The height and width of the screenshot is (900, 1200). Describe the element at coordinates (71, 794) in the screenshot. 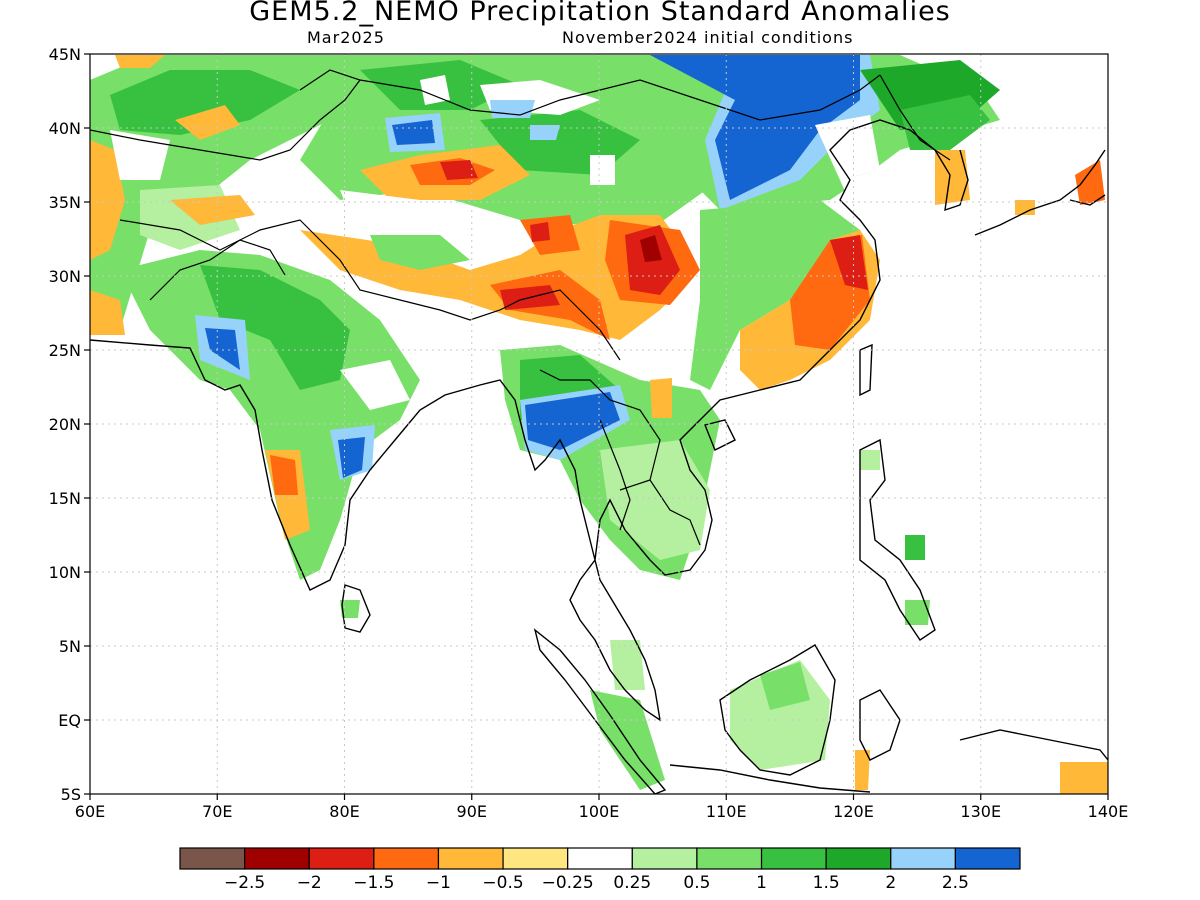

I see `lat-tick-label: 5S` at that location.